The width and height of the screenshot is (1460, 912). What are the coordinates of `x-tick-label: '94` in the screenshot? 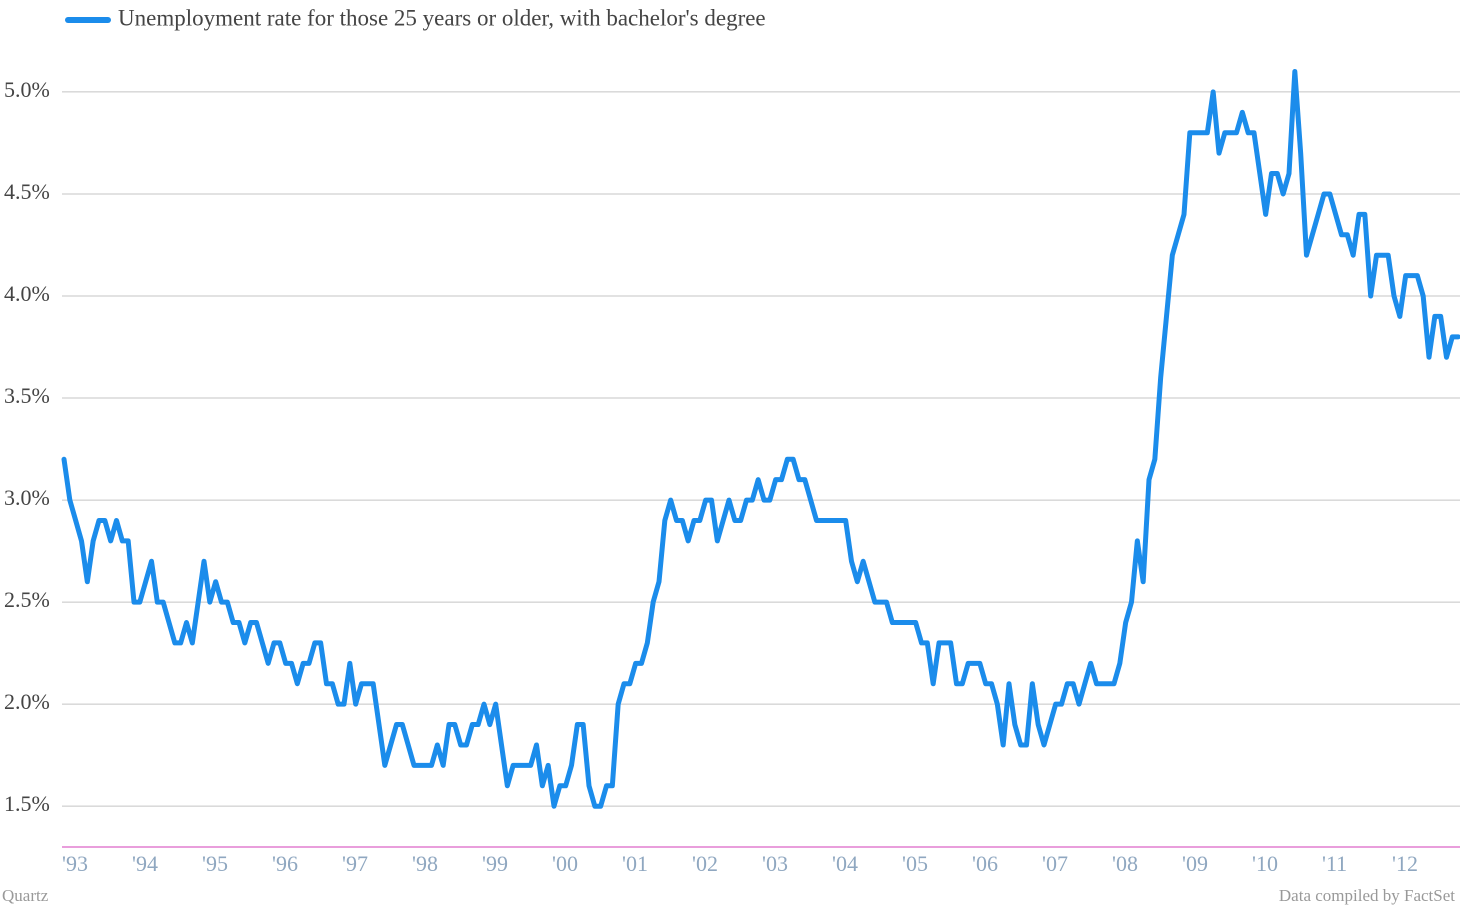 It's located at (145, 863).